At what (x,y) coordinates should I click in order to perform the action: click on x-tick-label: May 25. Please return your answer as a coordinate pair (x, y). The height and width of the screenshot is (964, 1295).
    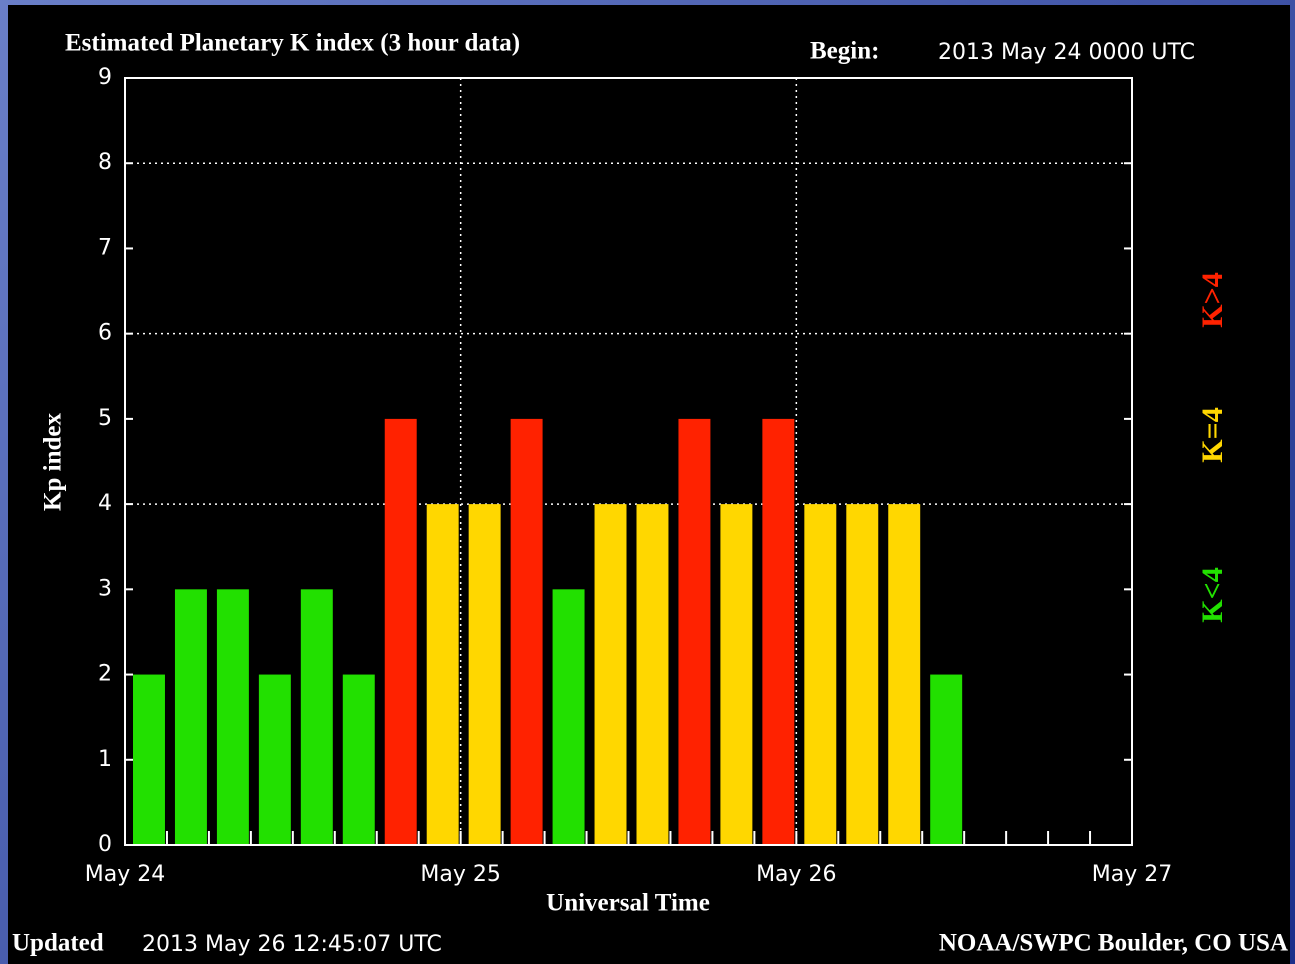
    Looking at the image, I should click on (460, 874).